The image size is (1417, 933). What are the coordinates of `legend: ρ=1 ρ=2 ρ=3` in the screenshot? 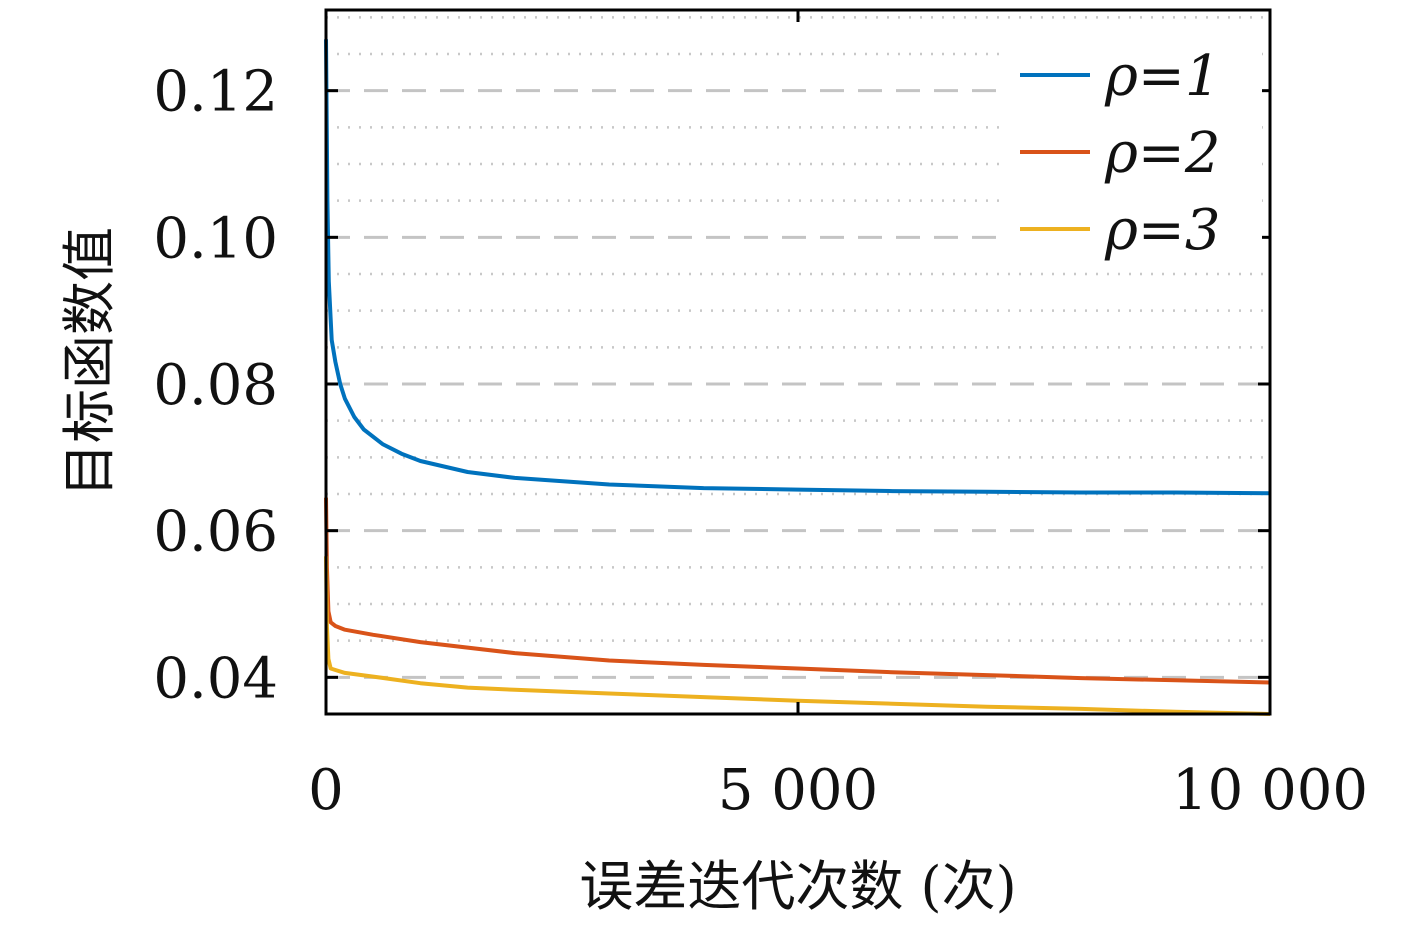 It's located at (1131, 149).